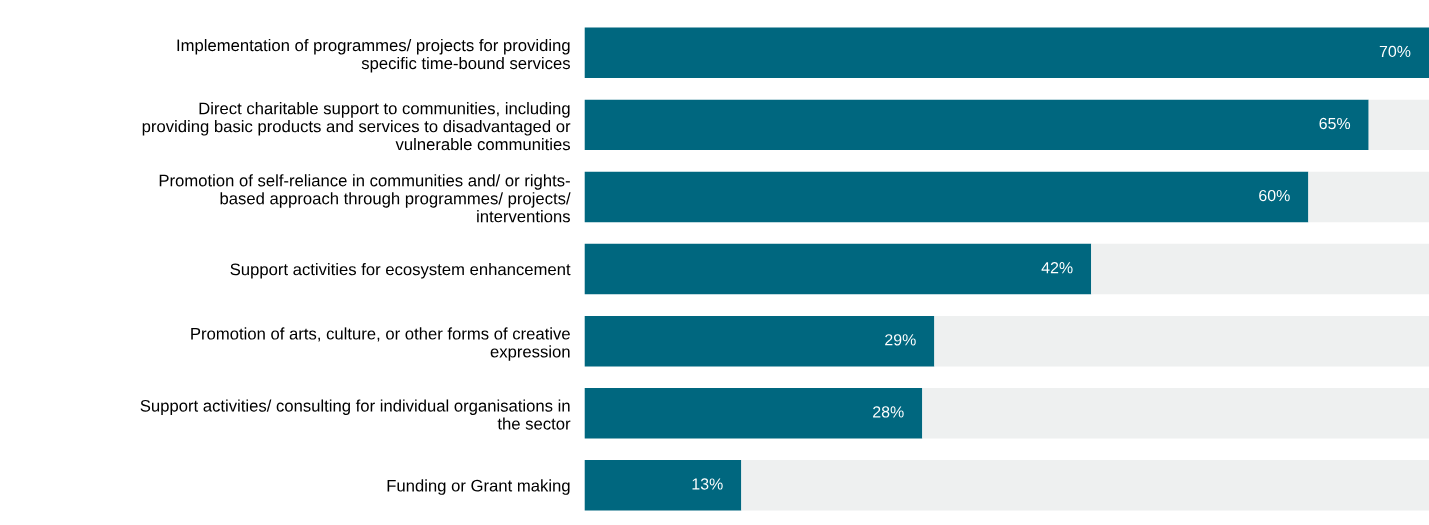 This screenshot has height=525, width=1429. What do you see at coordinates (478, 487) in the screenshot?
I see `y-tick-label: Funding or Grant making` at bounding box center [478, 487].